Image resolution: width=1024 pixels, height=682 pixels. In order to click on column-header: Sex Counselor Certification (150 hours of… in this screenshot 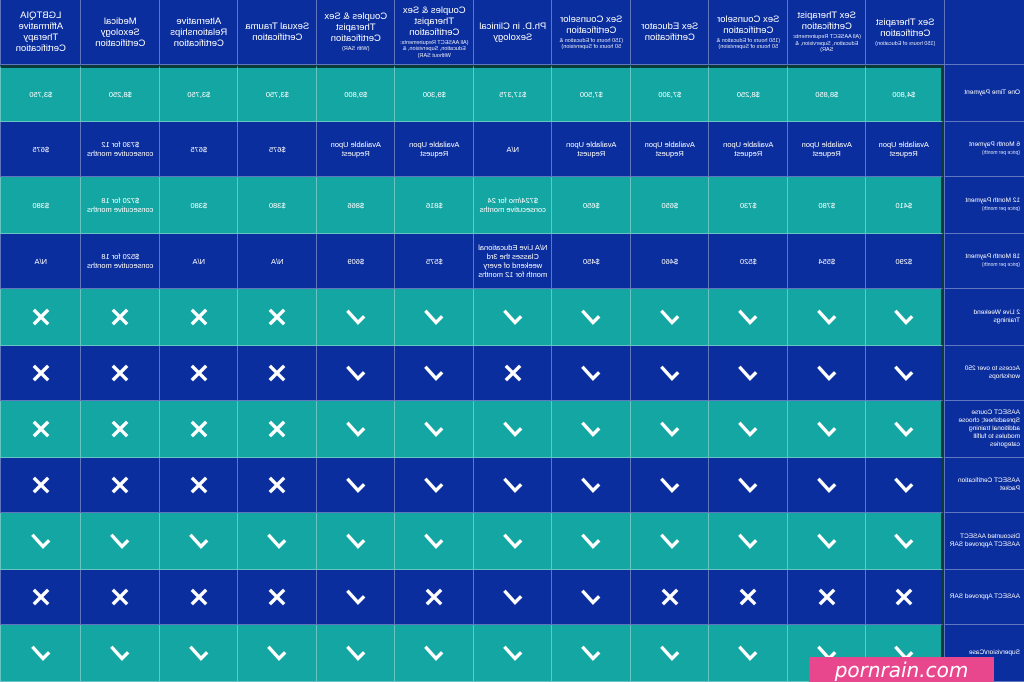, I will do `click(747, 32)`.